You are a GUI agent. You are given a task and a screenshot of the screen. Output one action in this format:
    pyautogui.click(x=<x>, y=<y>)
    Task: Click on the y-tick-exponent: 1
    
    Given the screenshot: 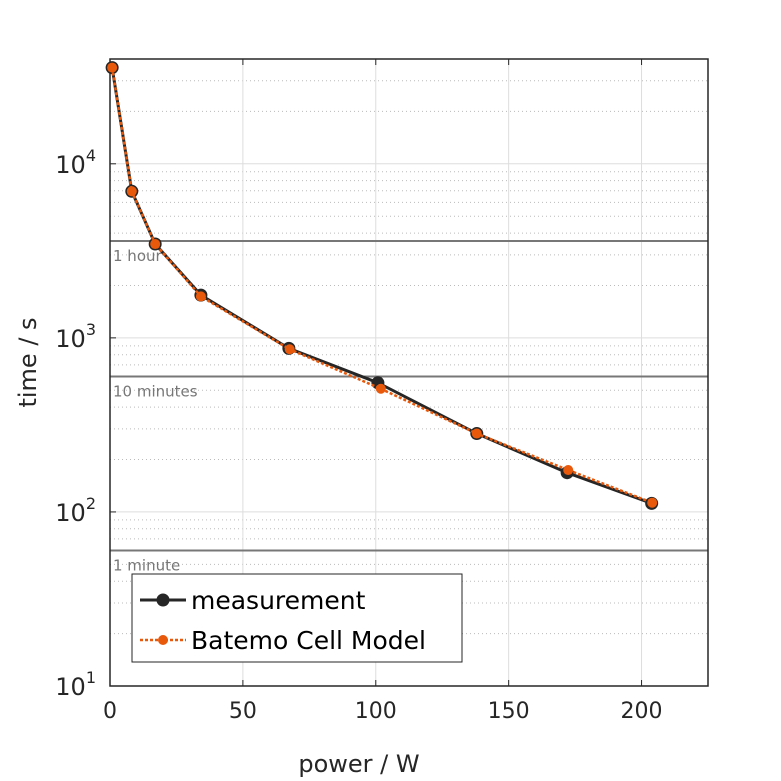 What is the action you would take?
    pyautogui.click(x=91, y=677)
    